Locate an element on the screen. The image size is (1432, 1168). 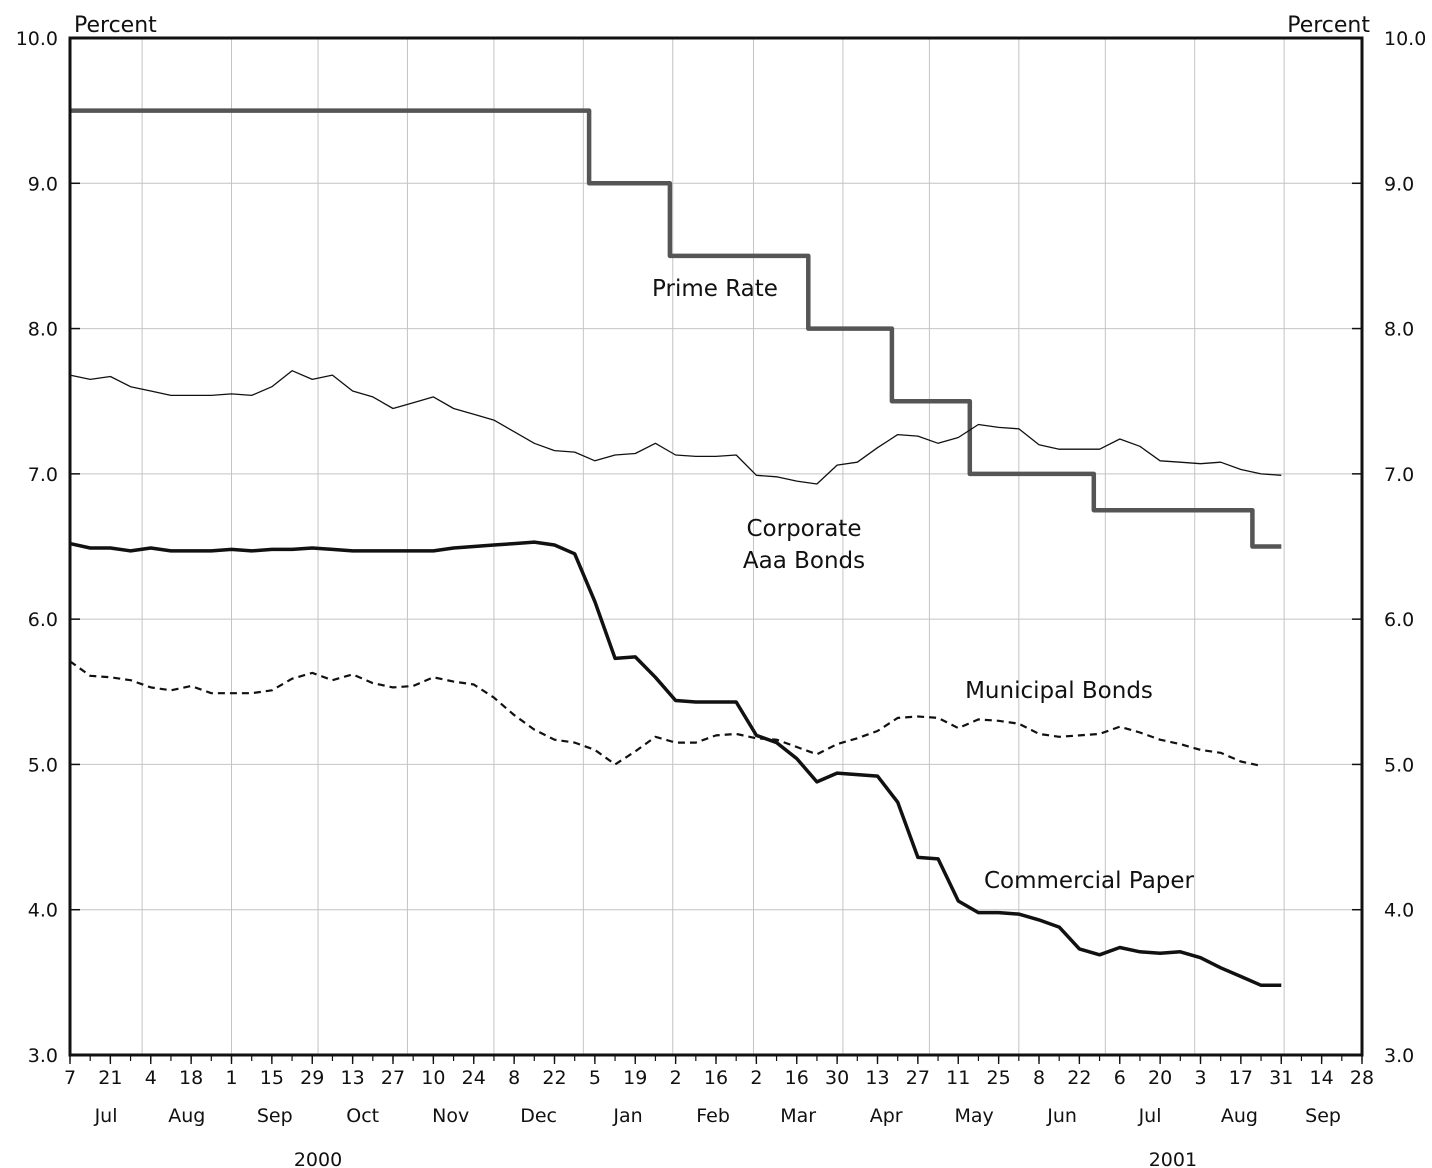
y-unit-right: Percent is located at coordinates (1328, 25).